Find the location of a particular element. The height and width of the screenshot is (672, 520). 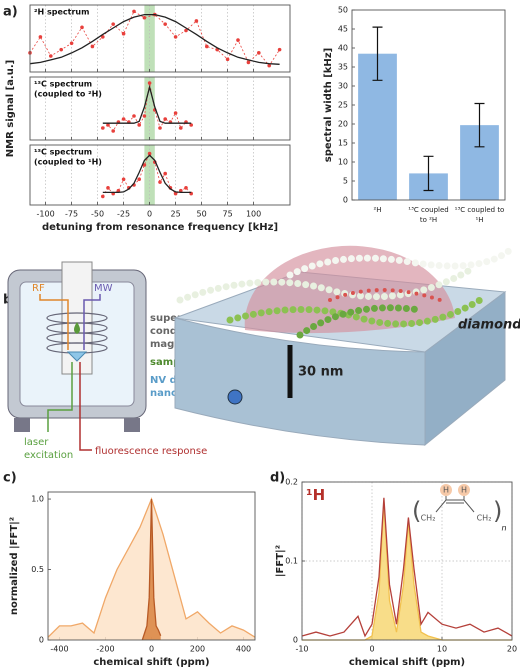

x-tick-label: -400 is located at coordinates (59, 649).